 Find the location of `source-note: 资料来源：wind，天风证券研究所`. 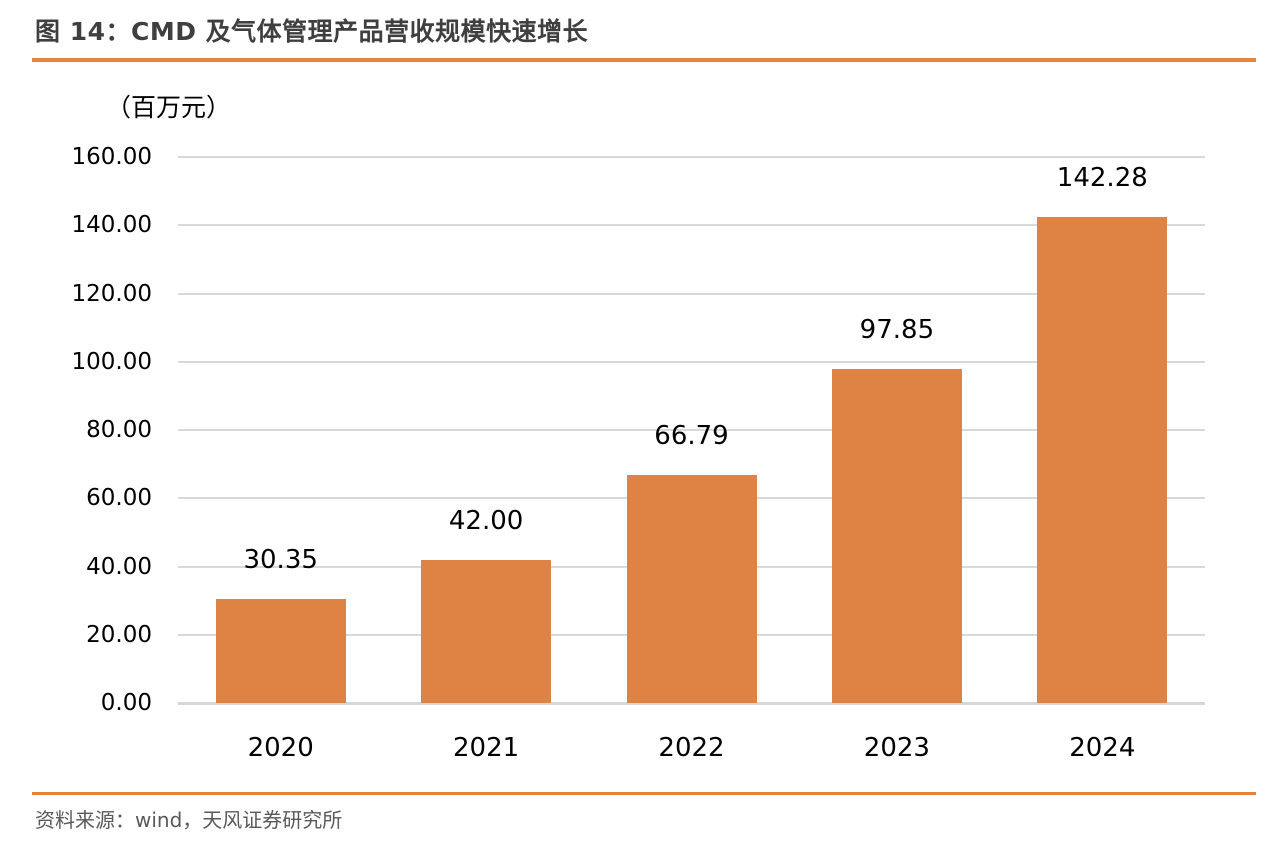

source-note: 资料来源：wind，天风证券研究所 is located at coordinates (189, 820).